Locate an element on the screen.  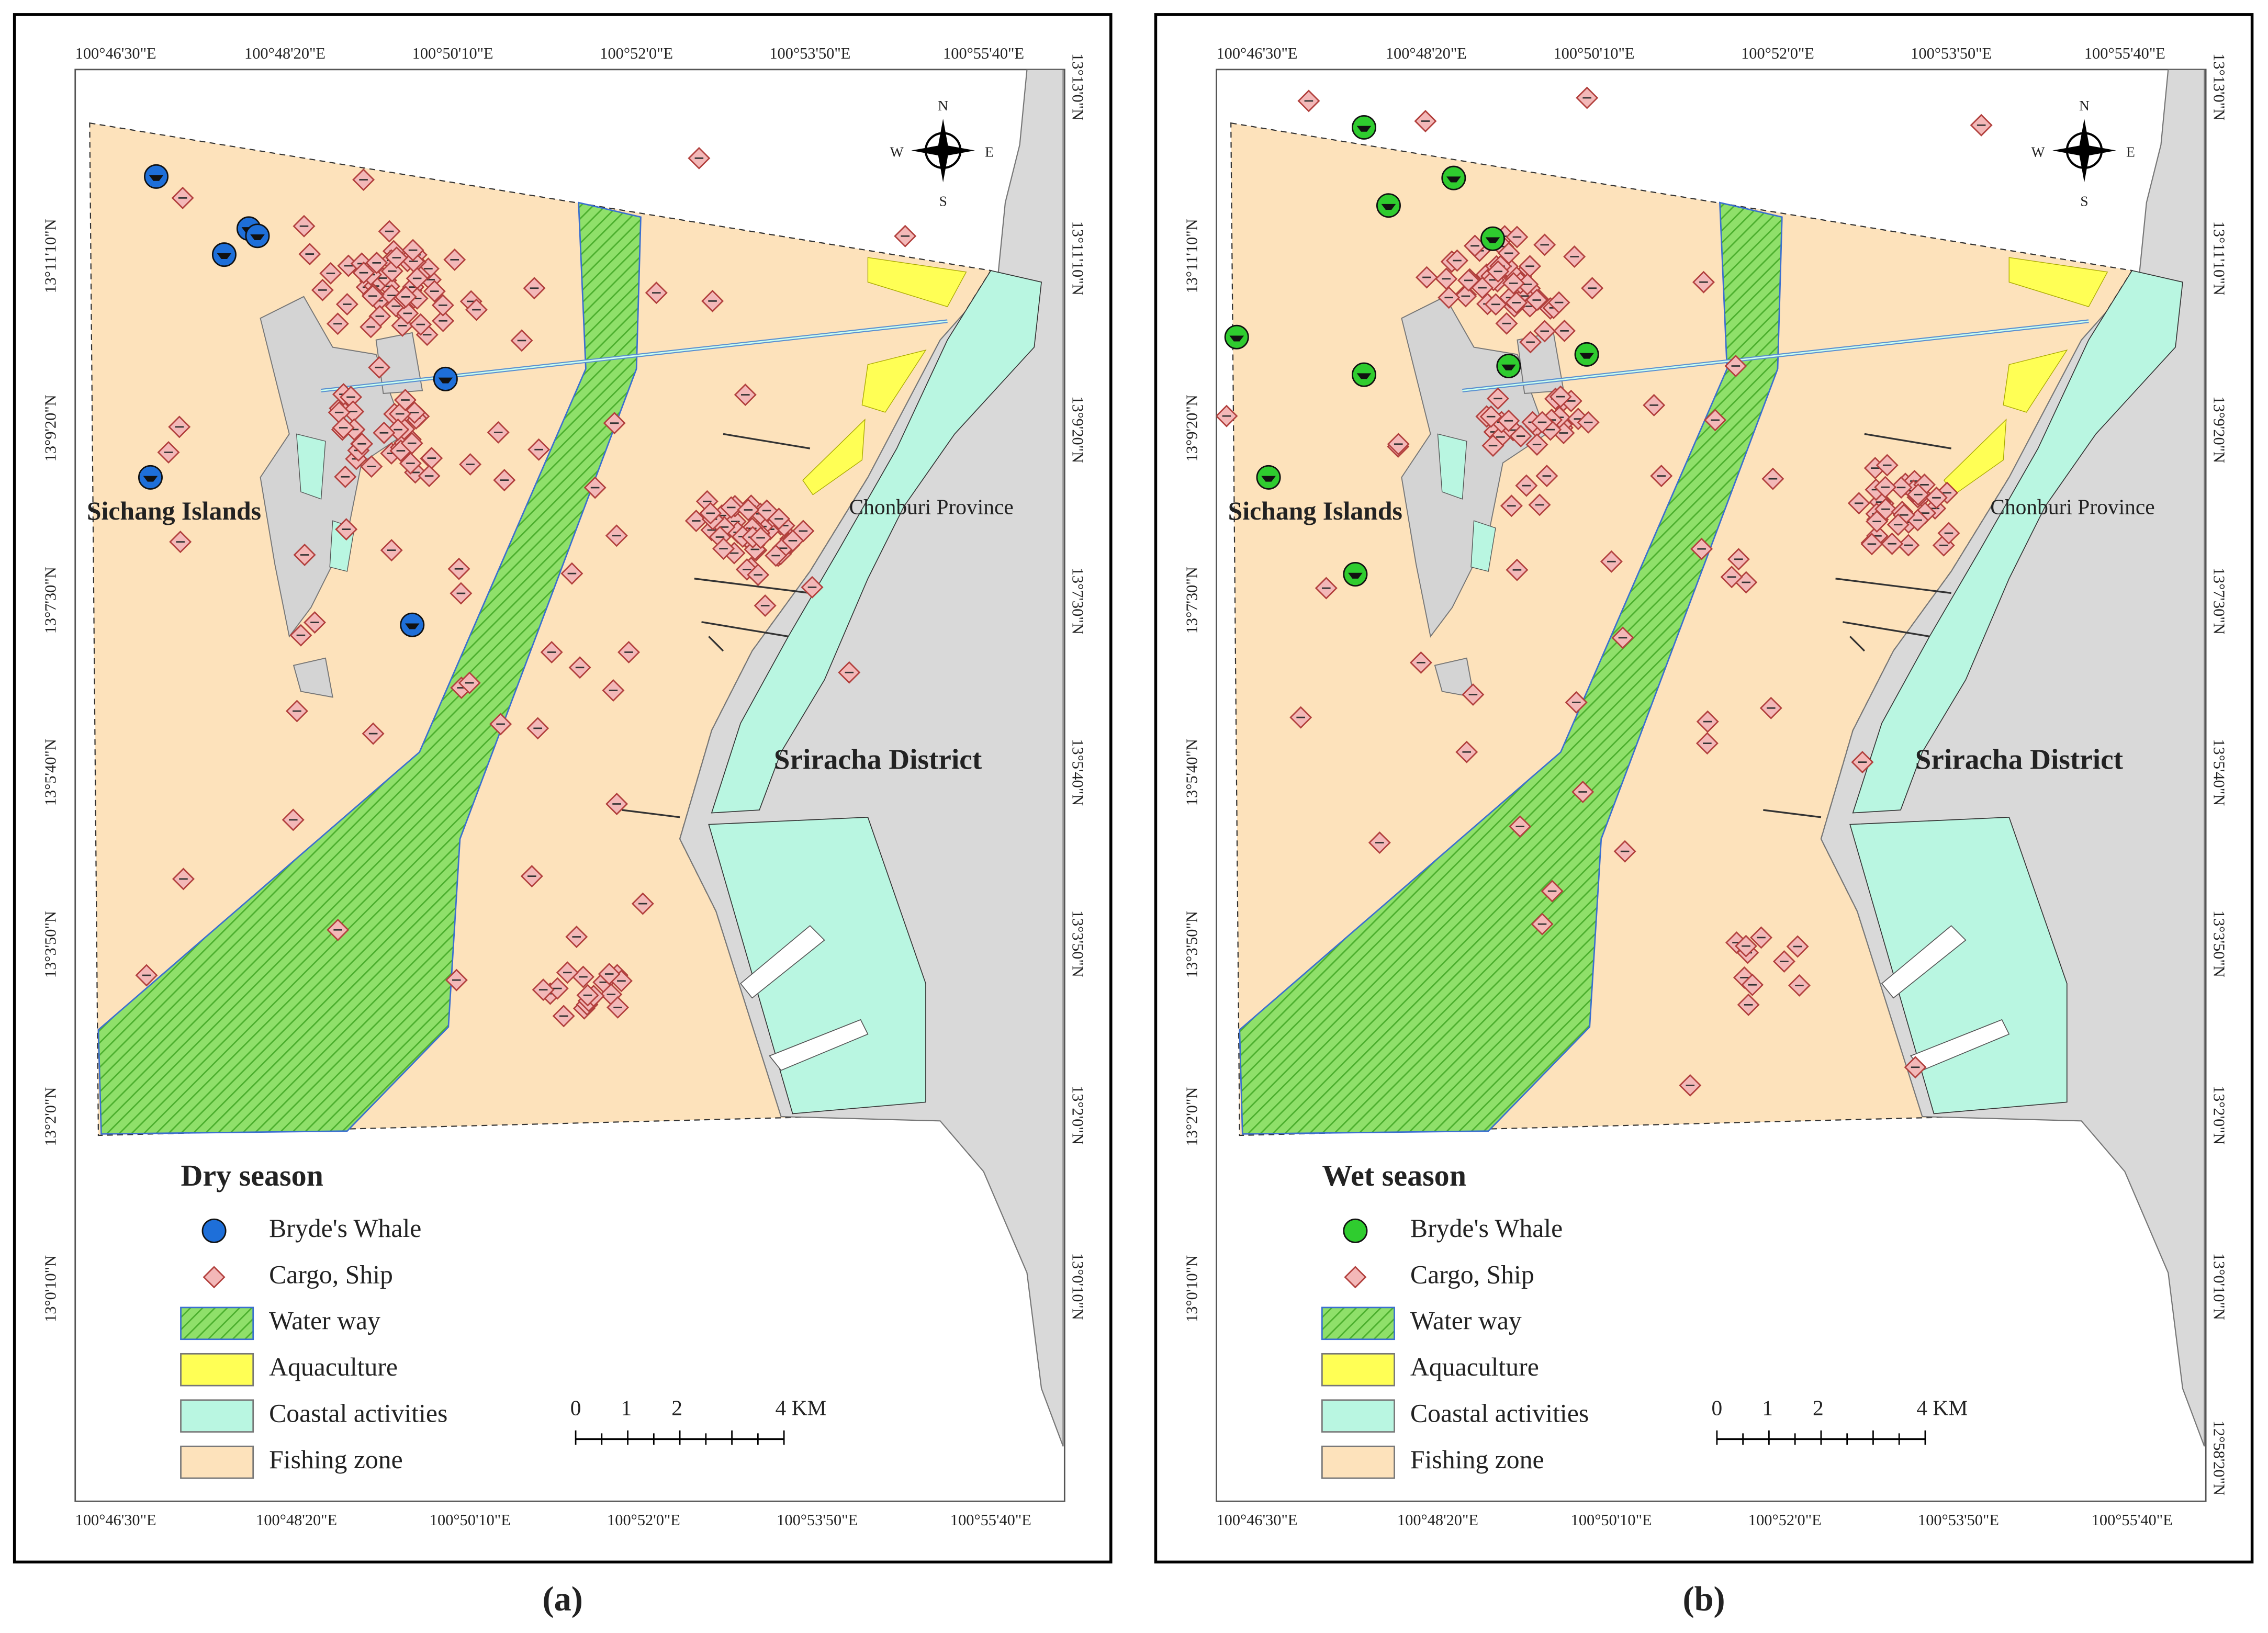
coord-label: 13°2'0"N is located at coordinates (1191, 1116).